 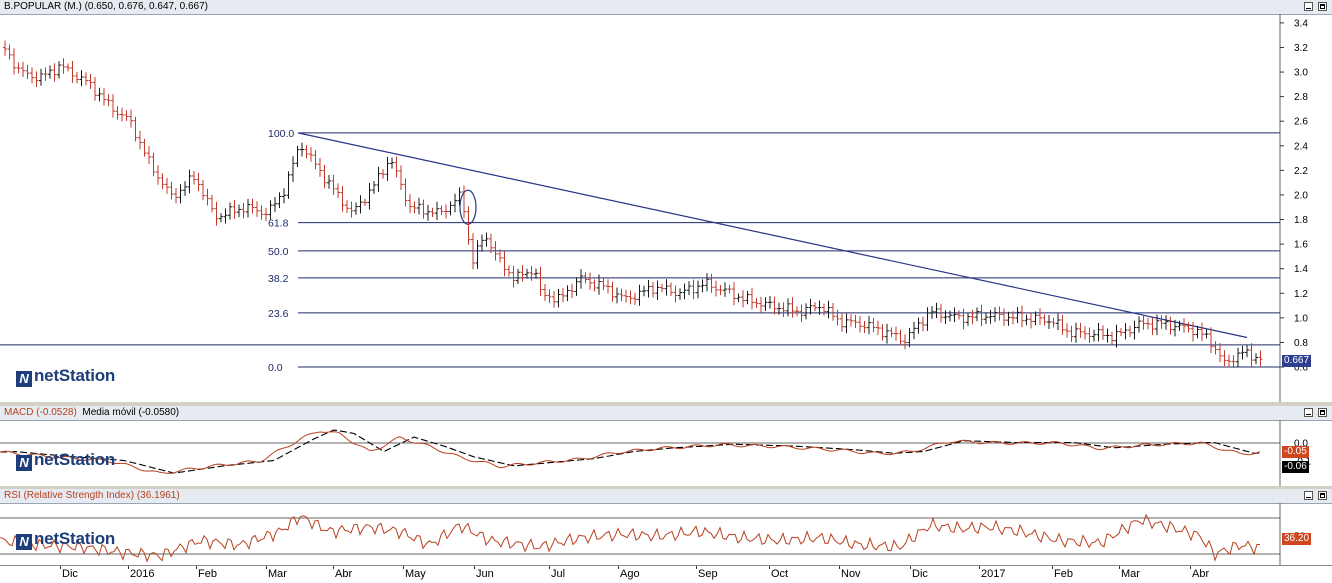 I want to click on y-tick-label: 2.4, so click(x=1301, y=146).